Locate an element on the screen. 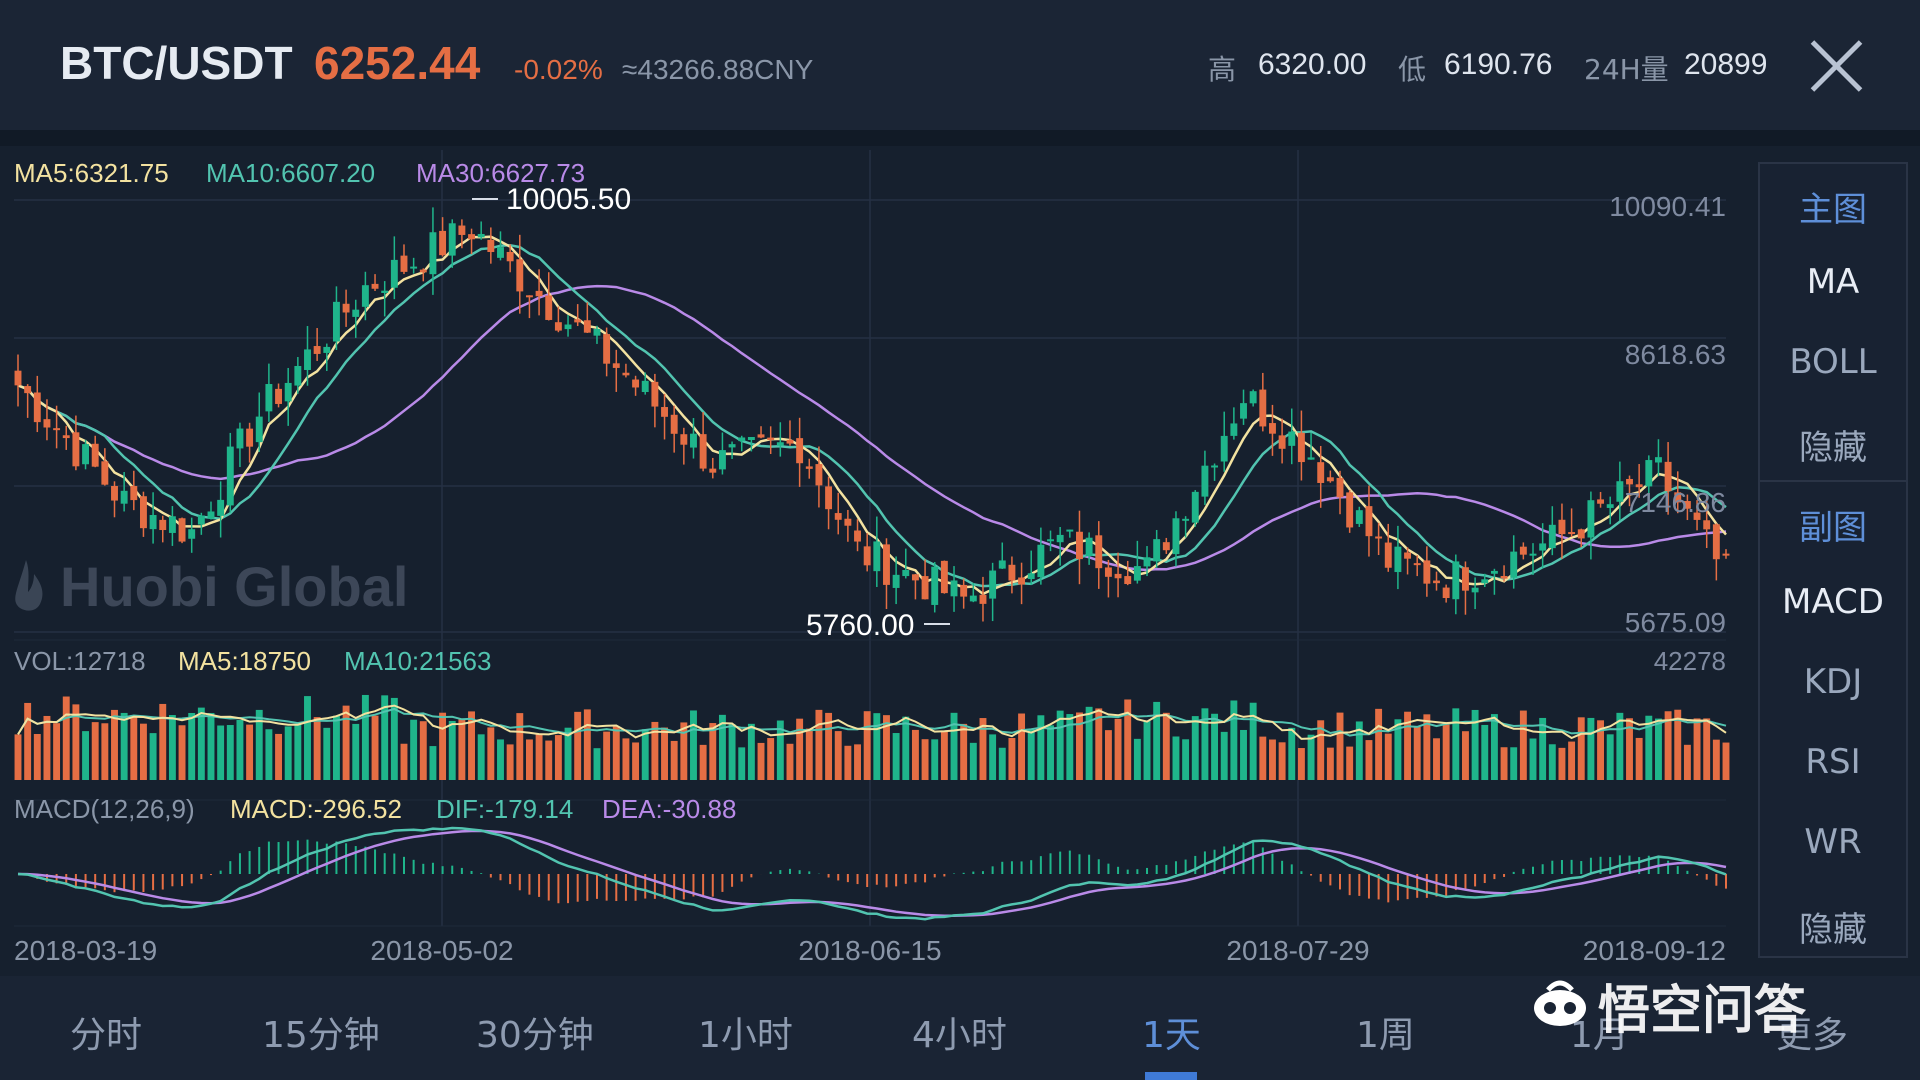 The image size is (1920, 1080). y-tick: 10090.41 is located at coordinates (1667, 206).